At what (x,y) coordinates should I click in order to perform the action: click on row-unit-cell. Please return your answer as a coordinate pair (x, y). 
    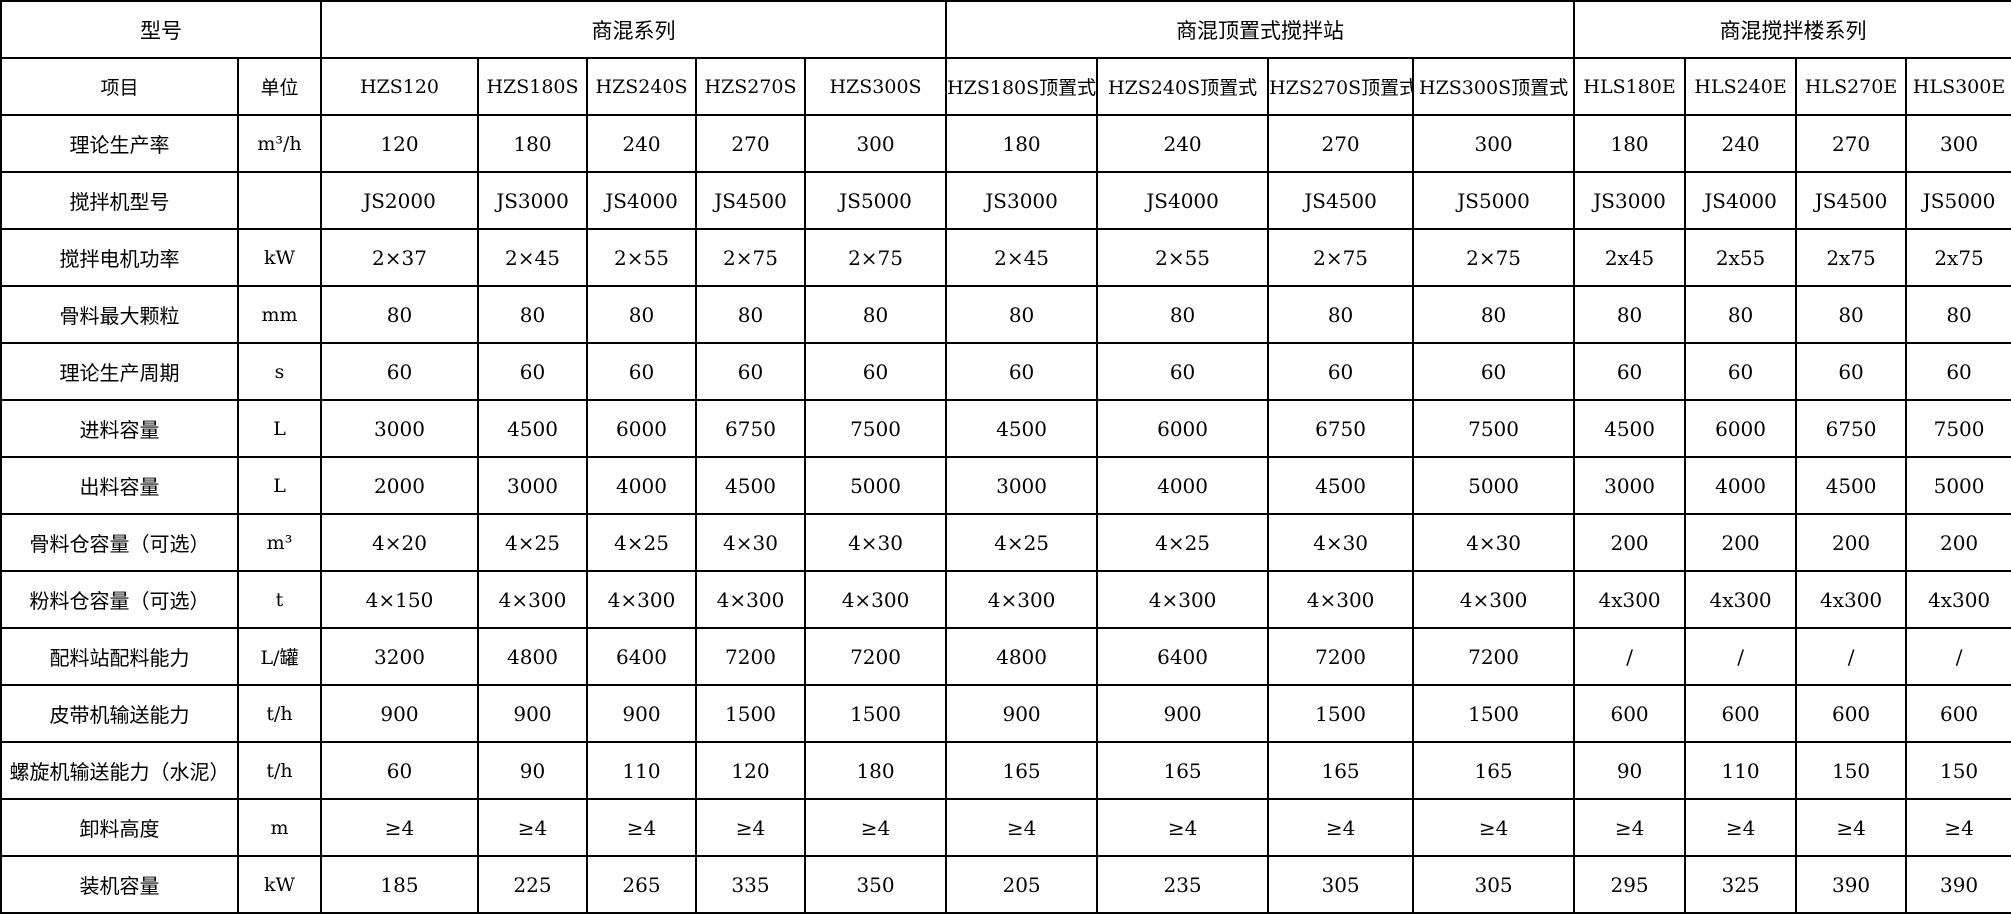
    Looking at the image, I should click on (279, 200).